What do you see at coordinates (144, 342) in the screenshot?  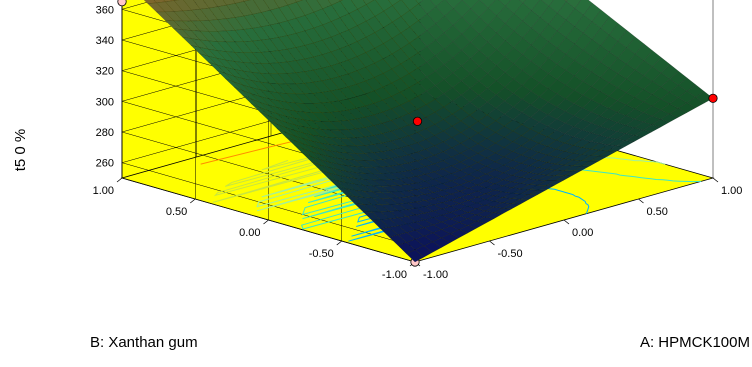 I see `y-axis-title: B: Xanthan gum` at bounding box center [144, 342].